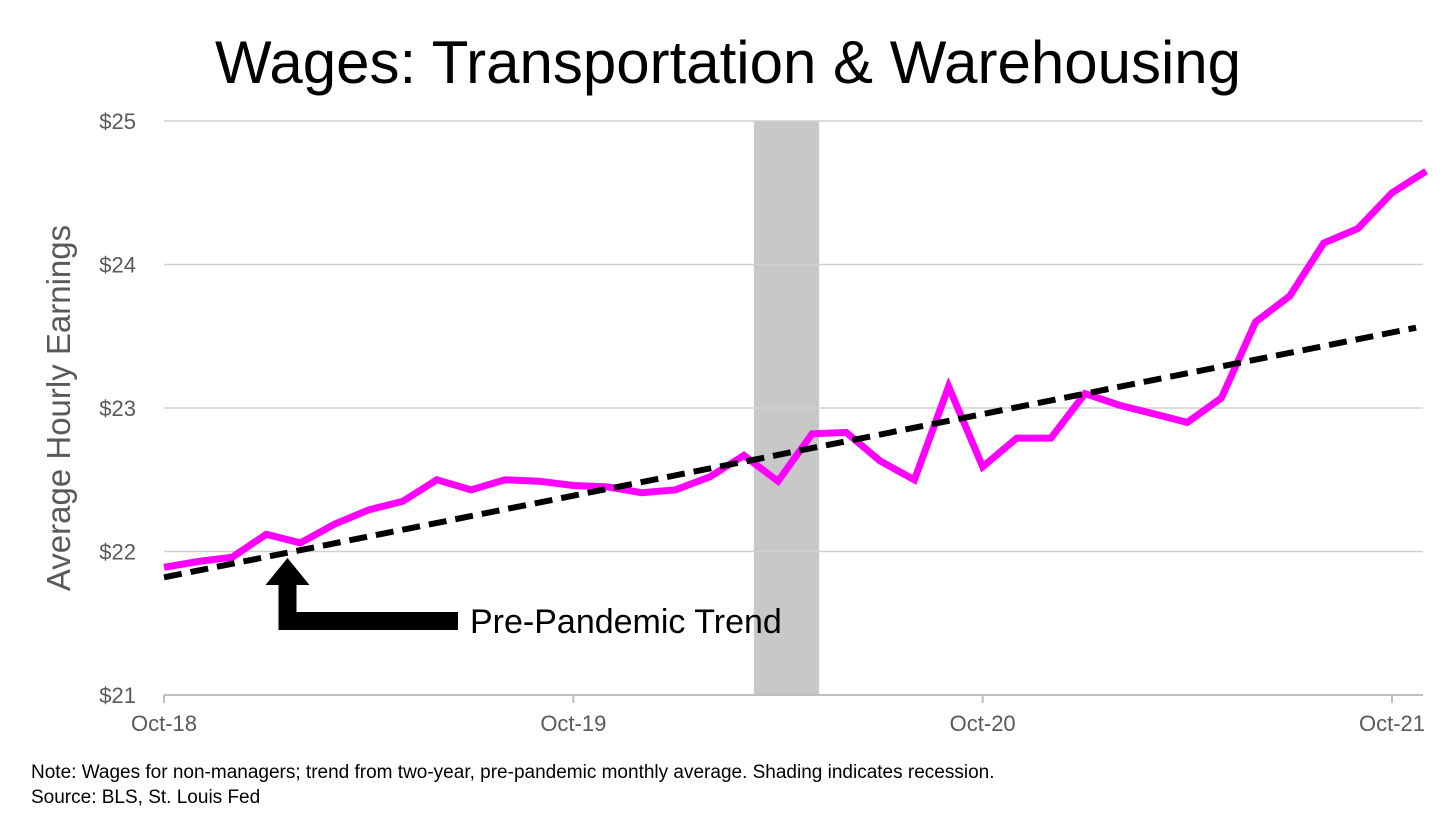 The image size is (1456, 823). I want to click on x-tick-label: Oct-20, so click(983, 723).